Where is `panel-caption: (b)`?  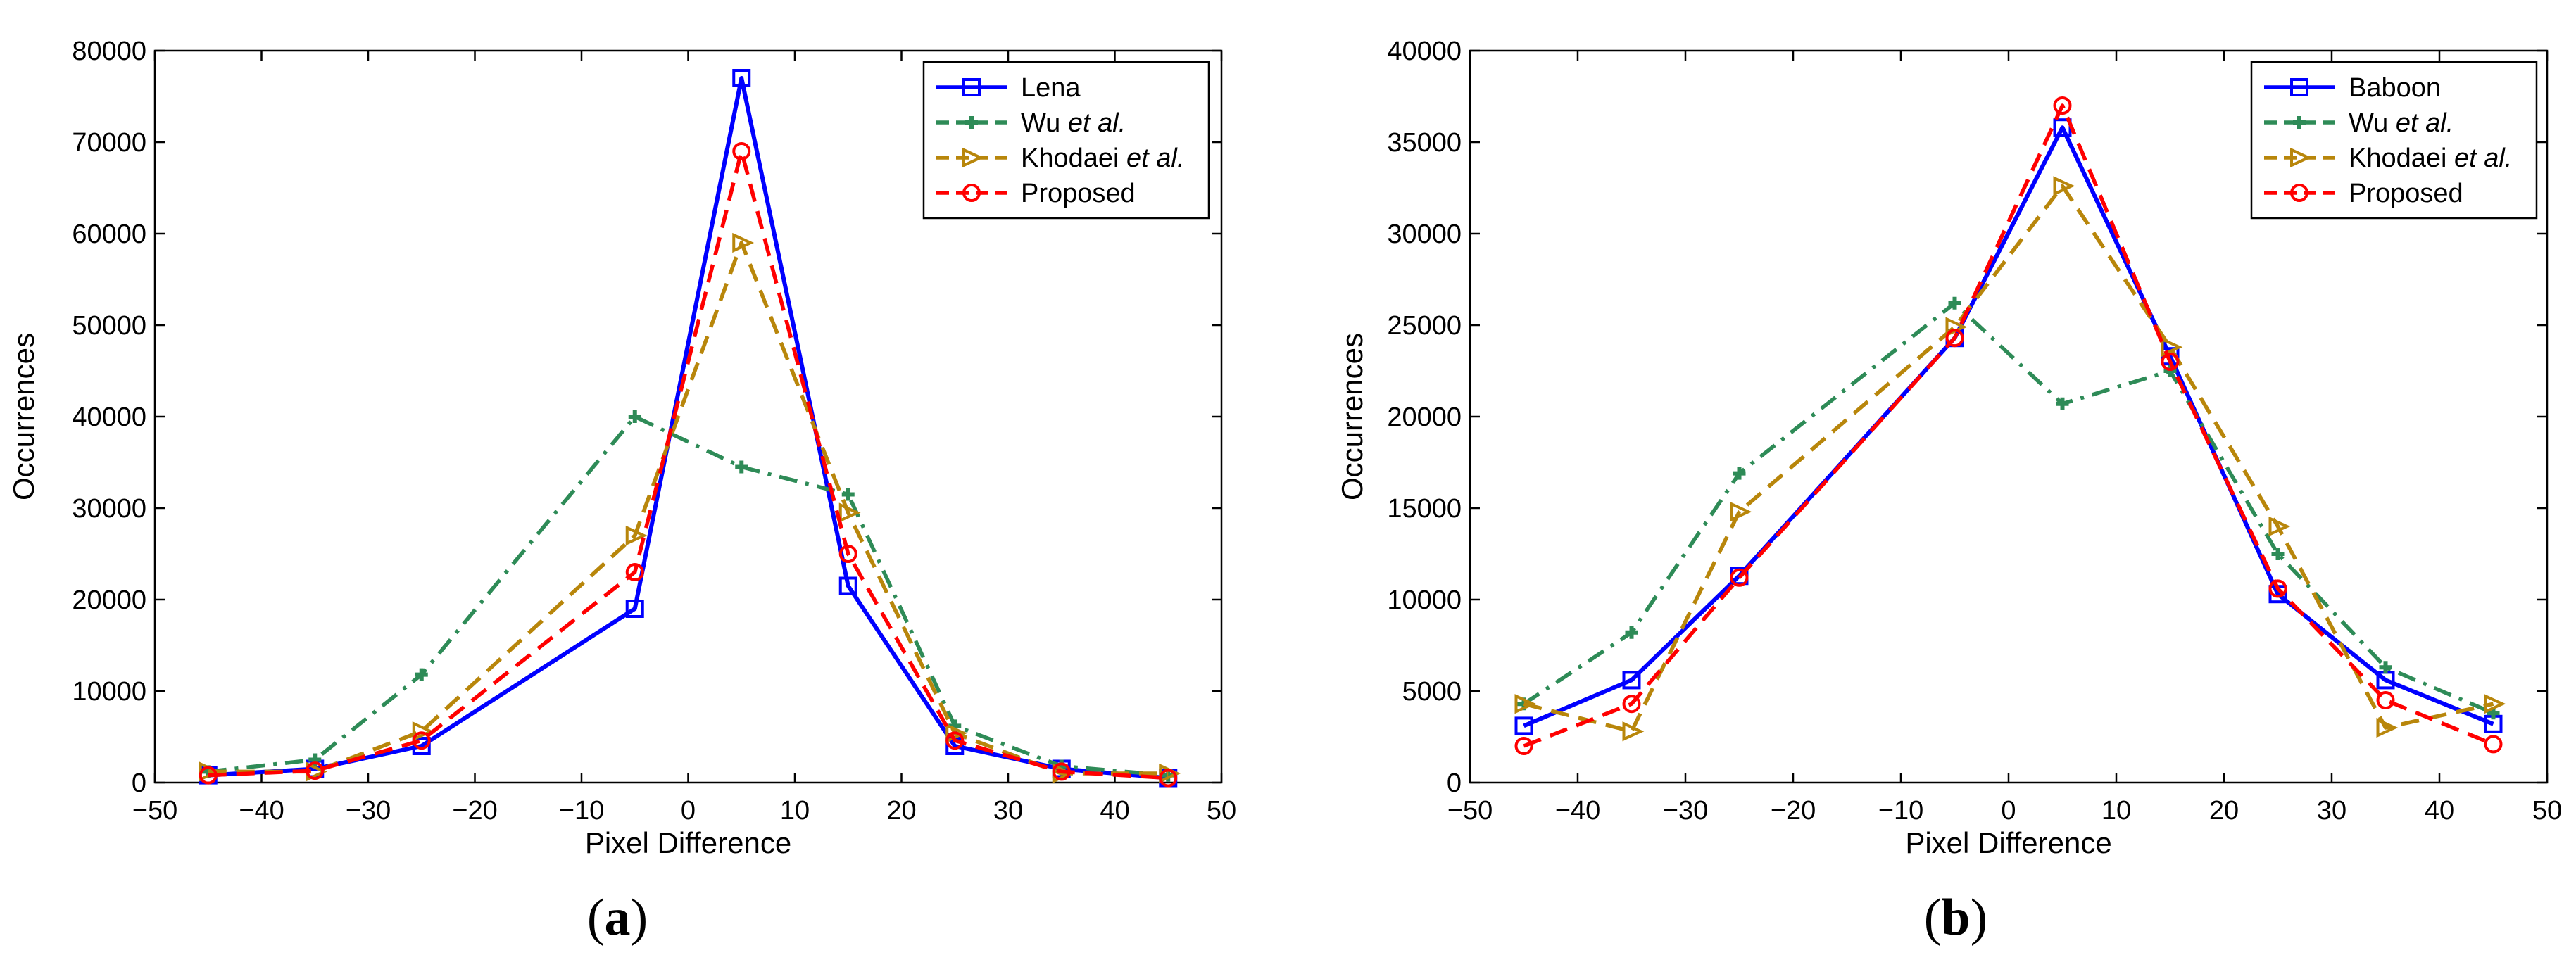 panel-caption: (b) is located at coordinates (1955, 918).